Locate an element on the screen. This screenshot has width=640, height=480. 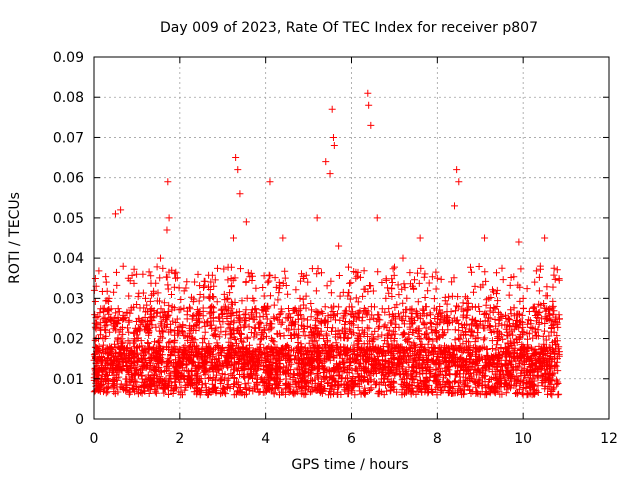
y-tick-label: 0.03 is located at coordinates (68, 299).